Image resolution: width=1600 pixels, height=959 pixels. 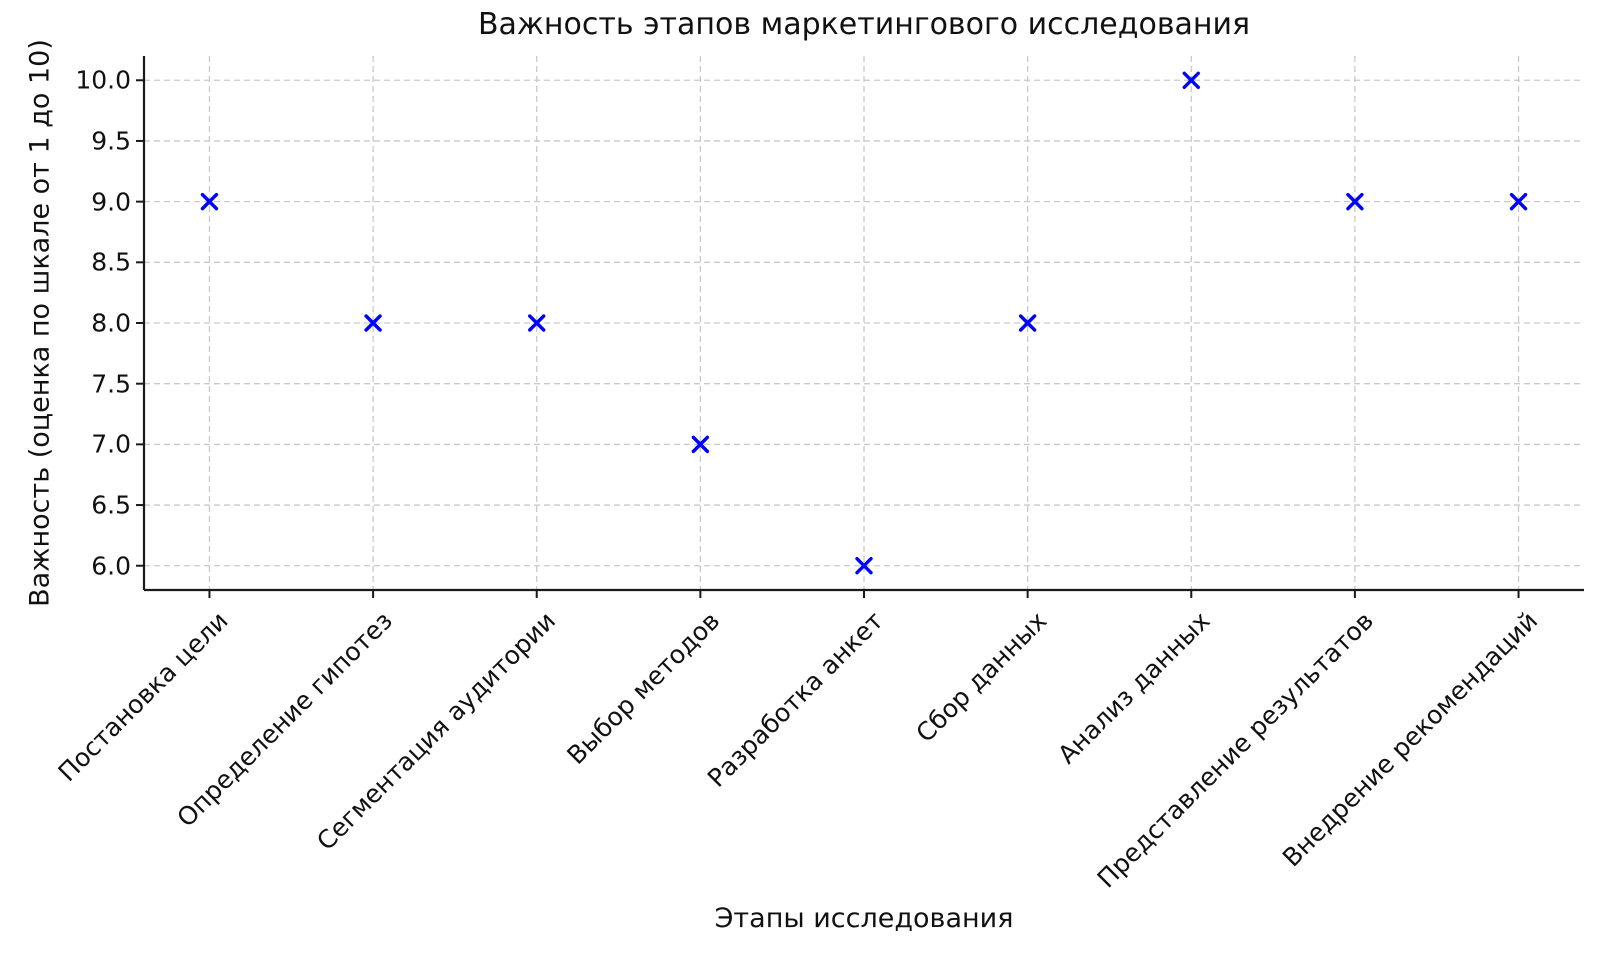 What do you see at coordinates (111, 262) in the screenshot?
I see `y-tick-label: 8.5` at bounding box center [111, 262].